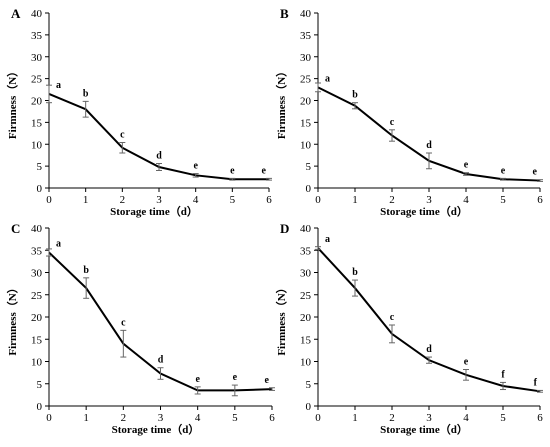 Image resolution: width=550 pixels, height=447 pixels. Describe the element at coordinates (284, 228) in the screenshot. I see `panel-label: D` at that location.